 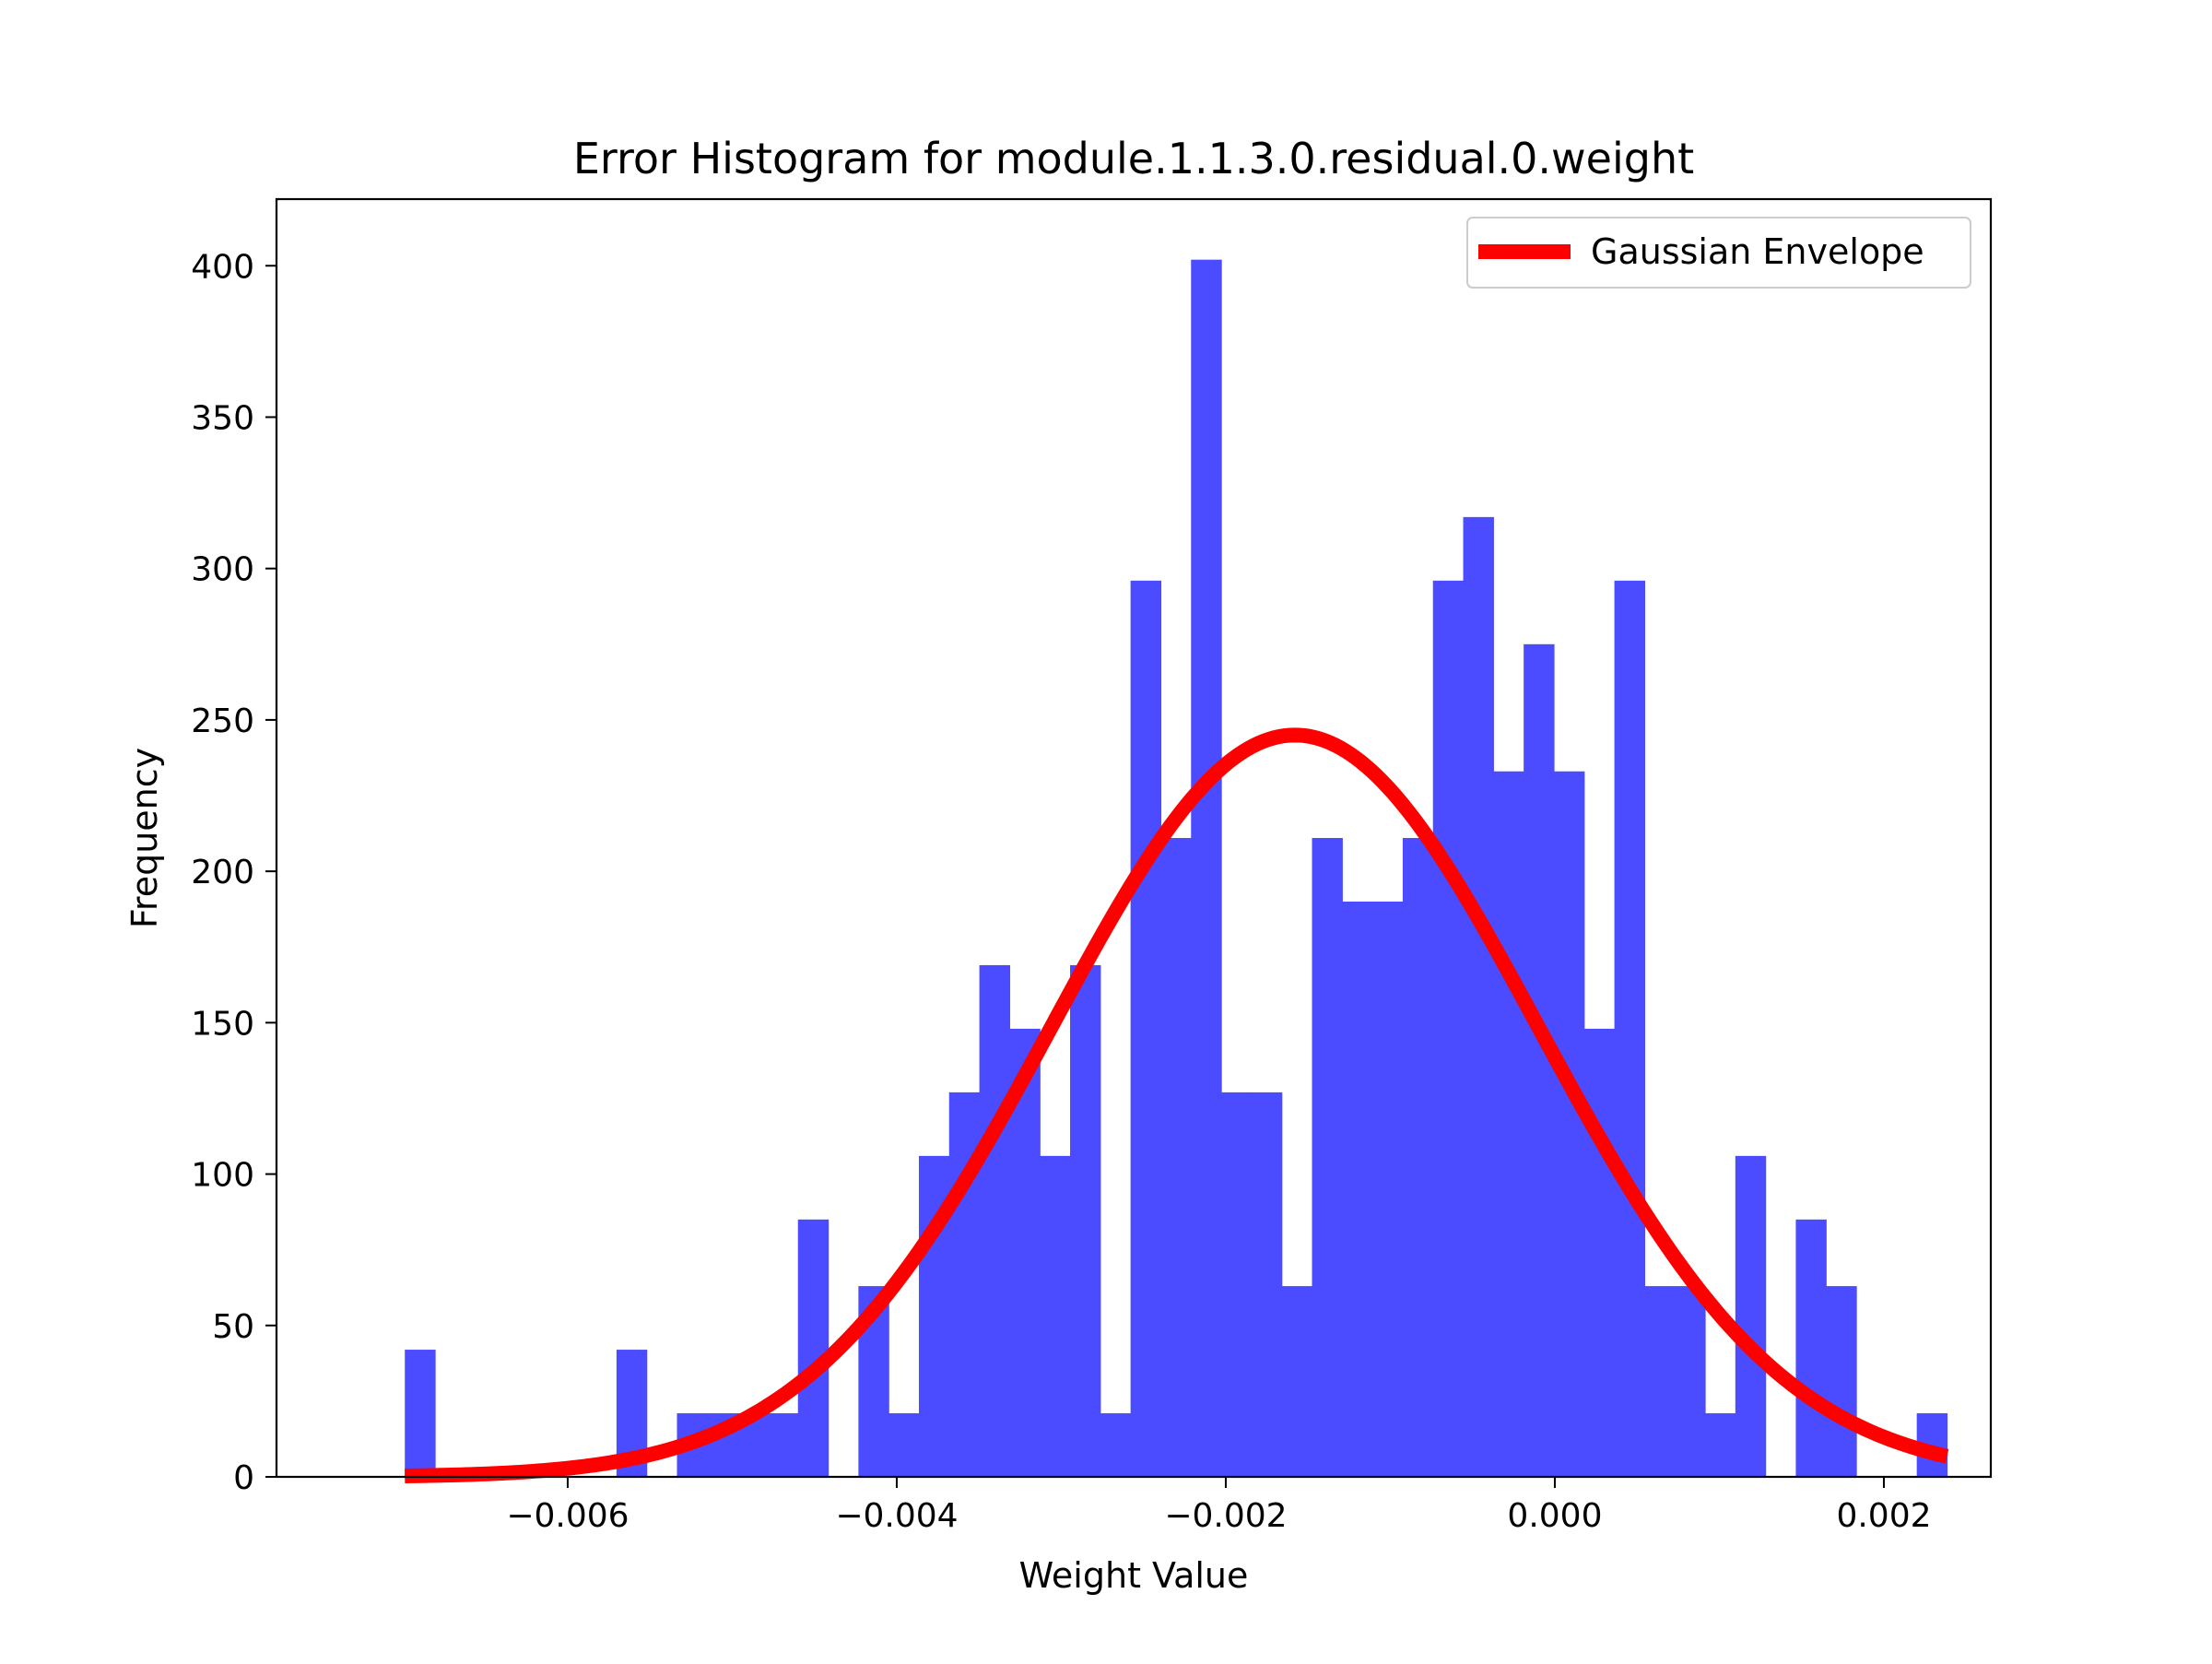 What do you see at coordinates (144, 838) in the screenshot?
I see `y-axis-label: Frequency` at bounding box center [144, 838].